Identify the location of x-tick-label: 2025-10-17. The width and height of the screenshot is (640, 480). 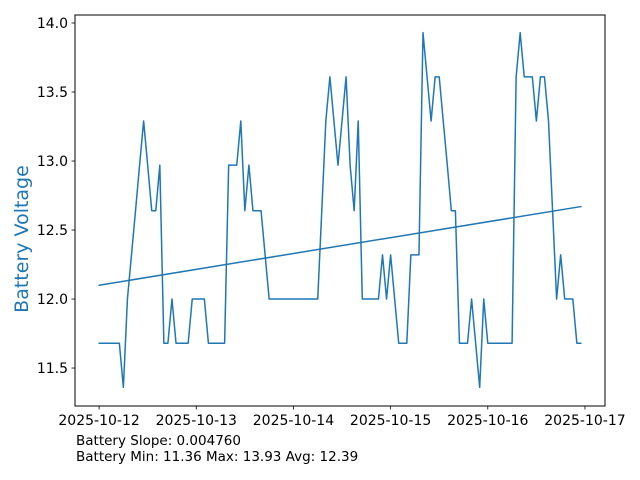
(584, 421).